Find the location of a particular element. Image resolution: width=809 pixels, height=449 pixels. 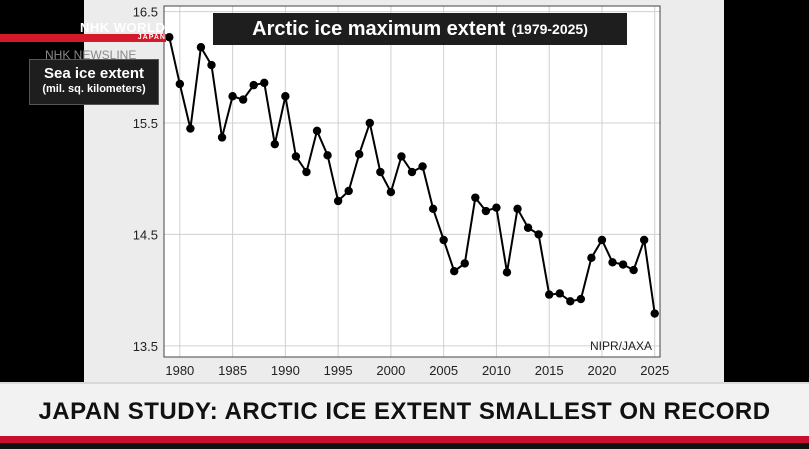

nhk-world-logo: NHK WORLD JAPAN is located at coordinates (123, 32).